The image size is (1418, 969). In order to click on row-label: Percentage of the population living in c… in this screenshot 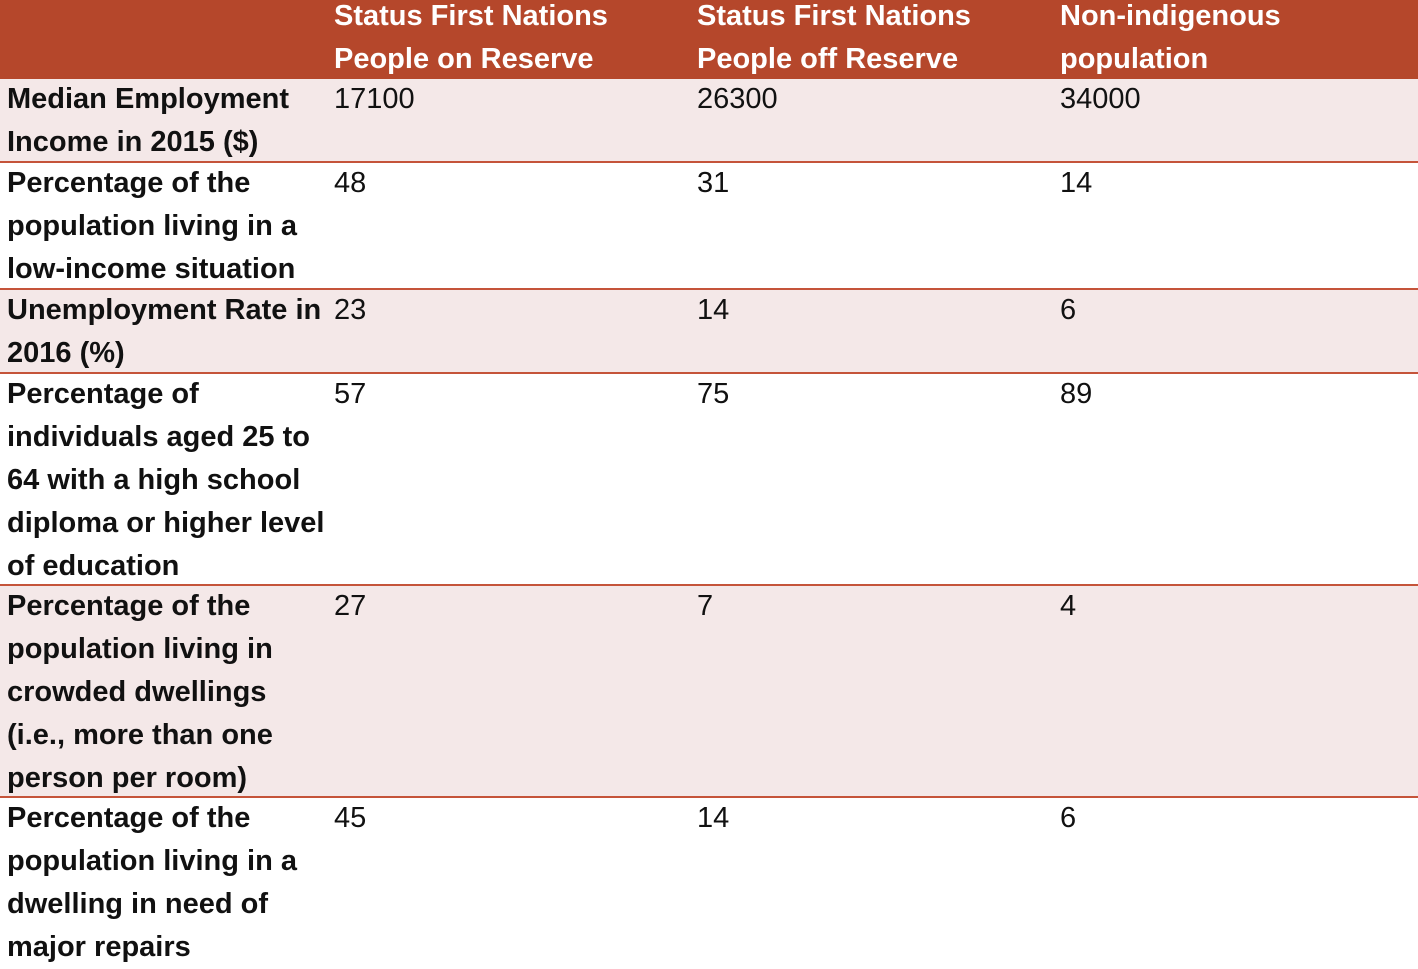, I will do `click(140, 692)`.